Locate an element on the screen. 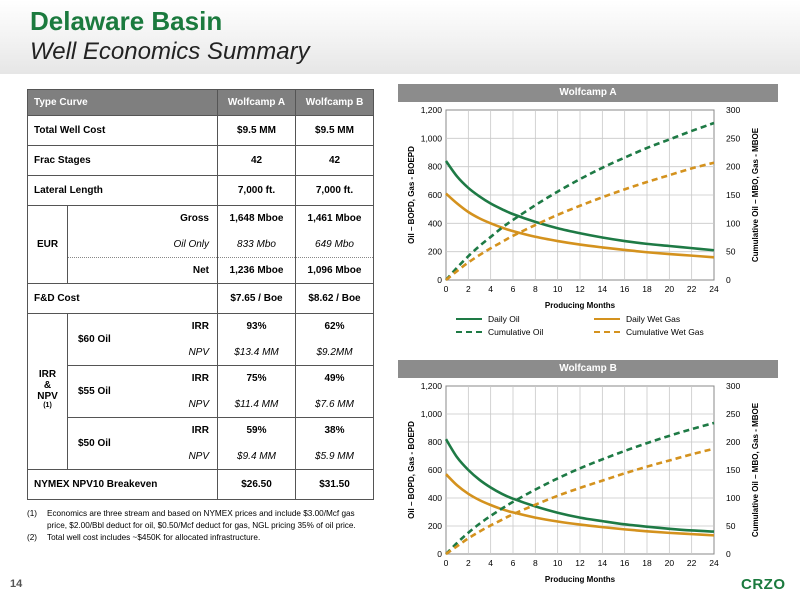 This screenshot has width=800, height=600. x-tick-label: 16 is located at coordinates (625, 563).